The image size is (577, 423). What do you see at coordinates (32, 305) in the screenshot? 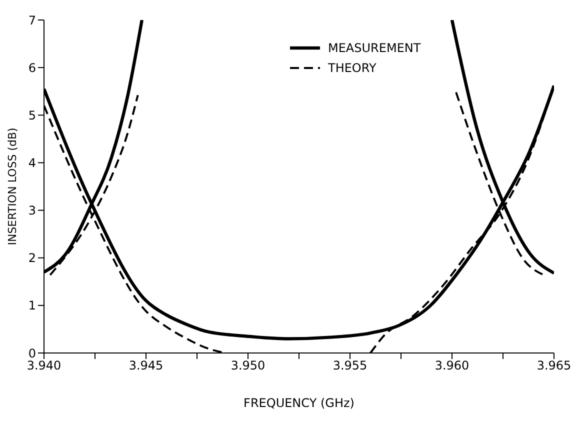
I see `y-tick-label: 1` at bounding box center [32, 305].